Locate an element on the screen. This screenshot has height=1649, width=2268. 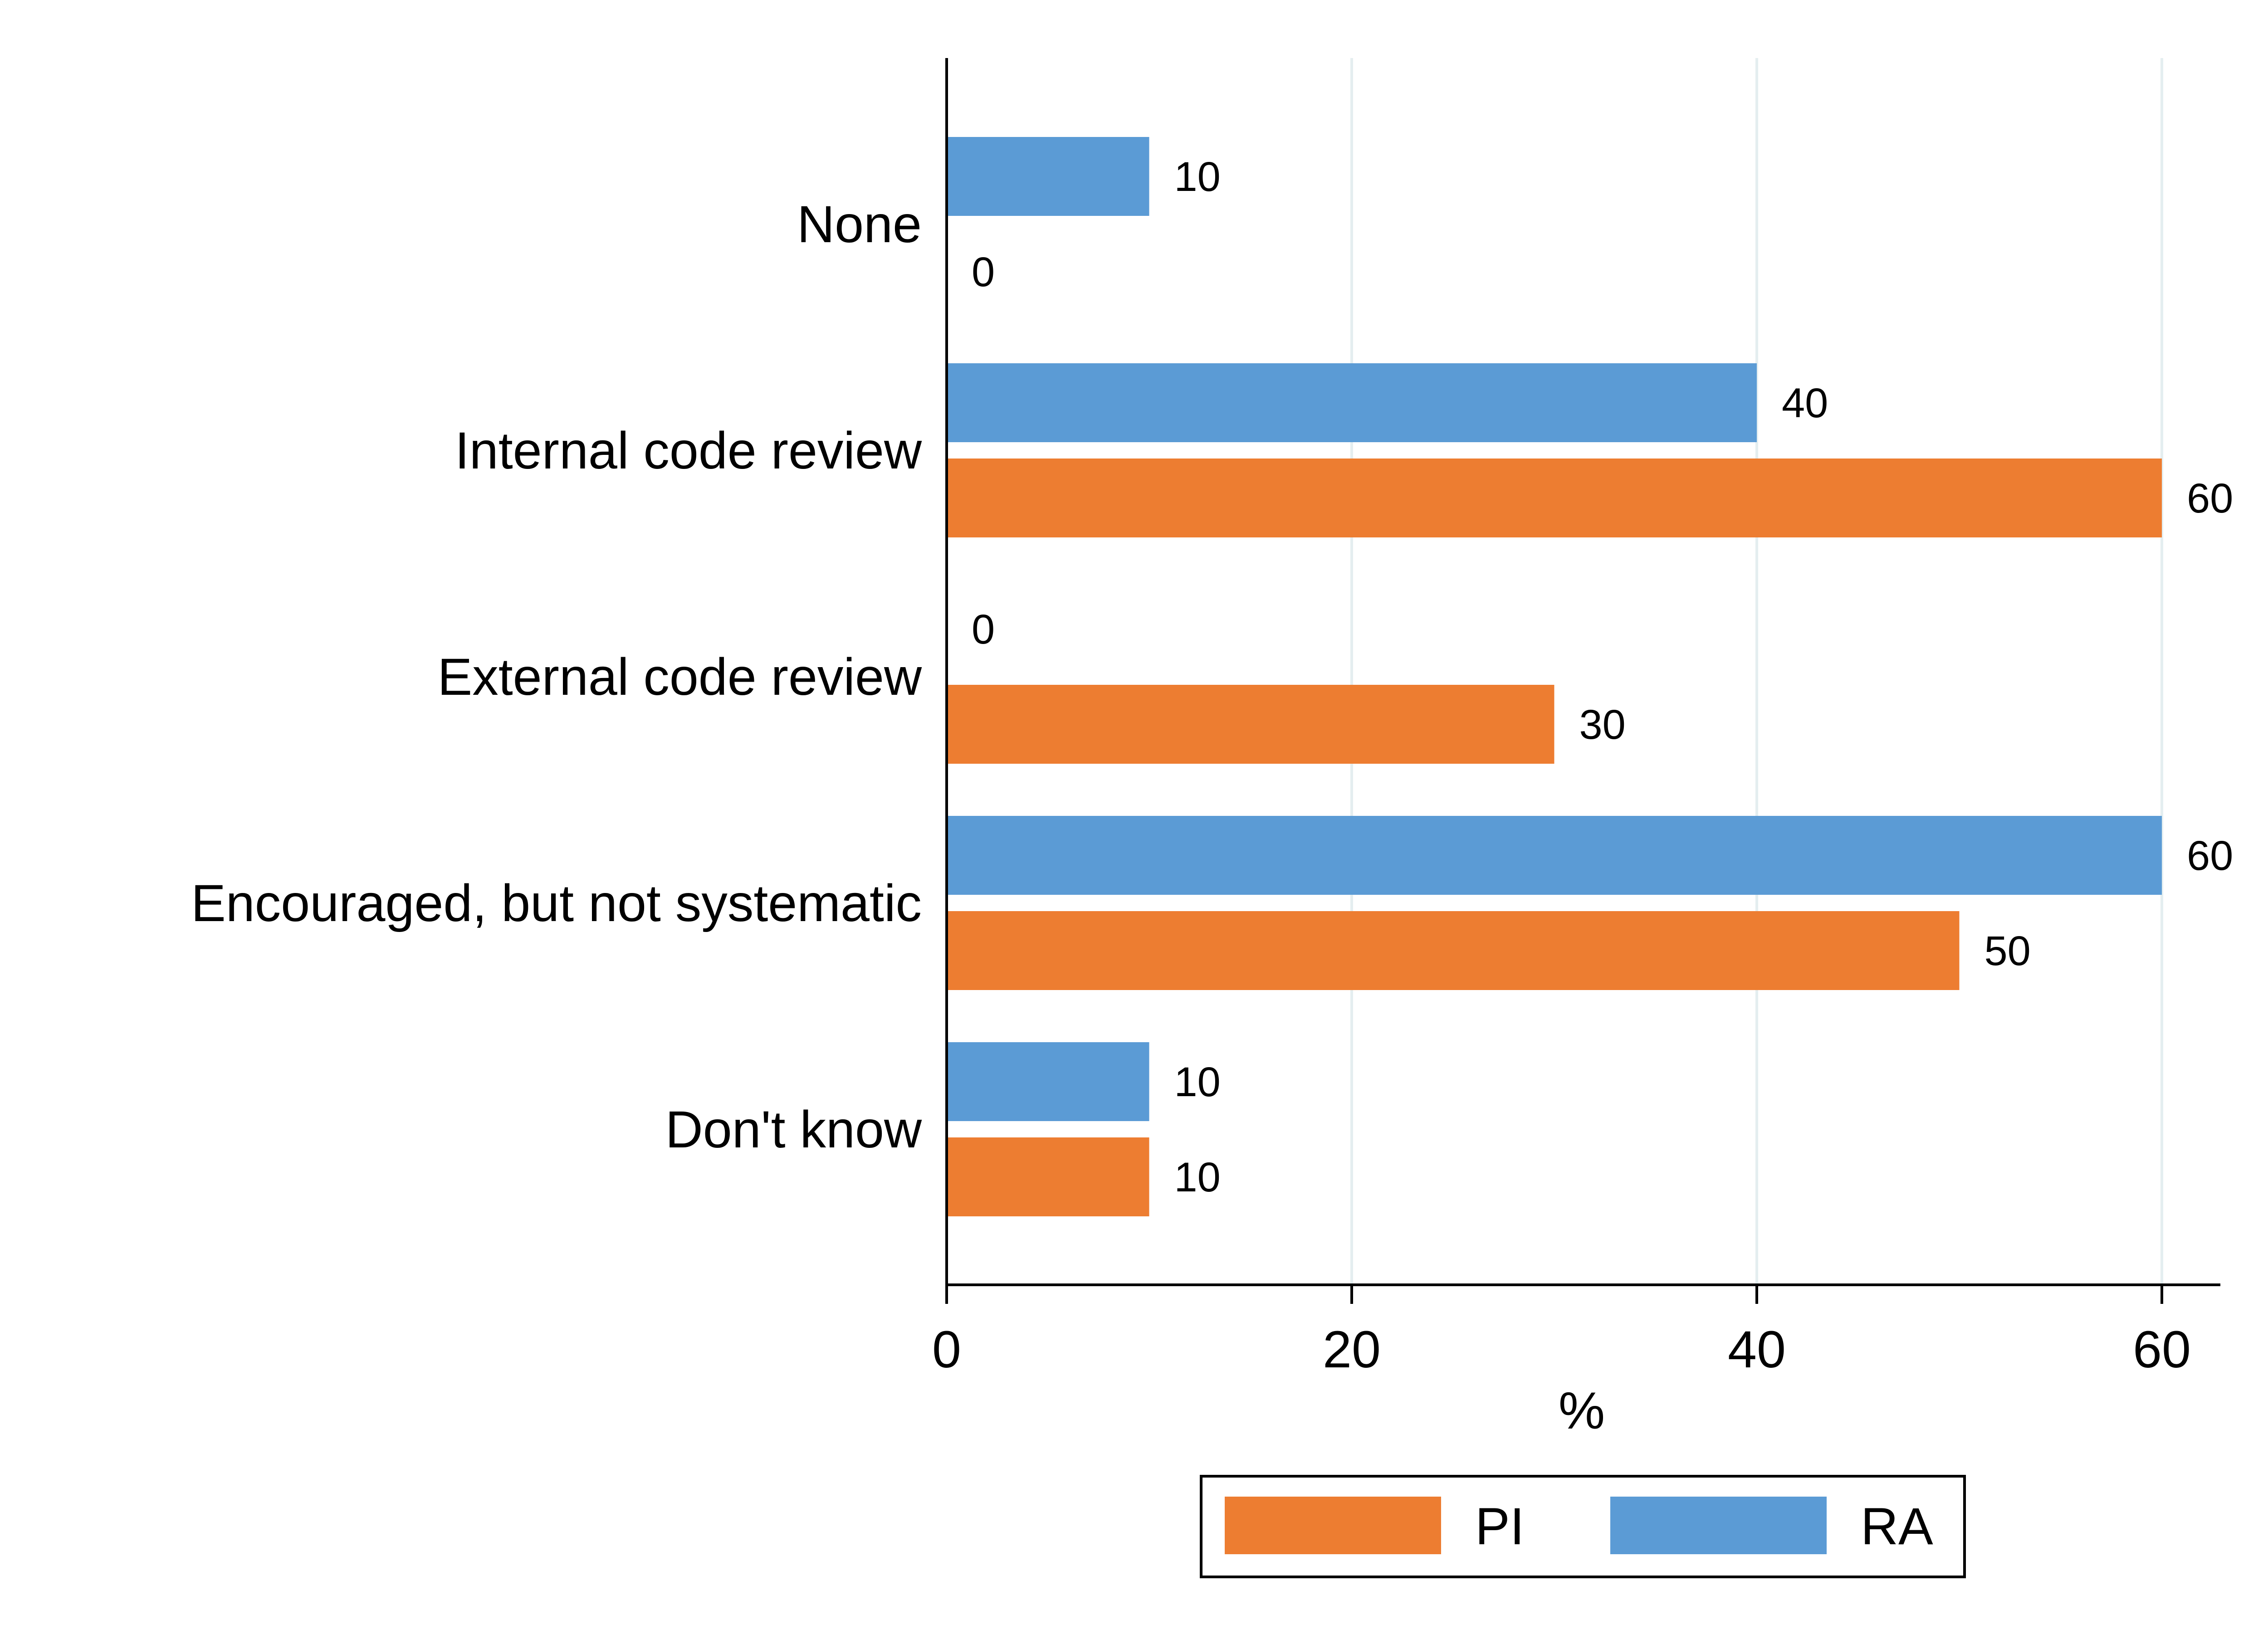
legend-label-pi: PI is located at coordinates (1500, 1527).